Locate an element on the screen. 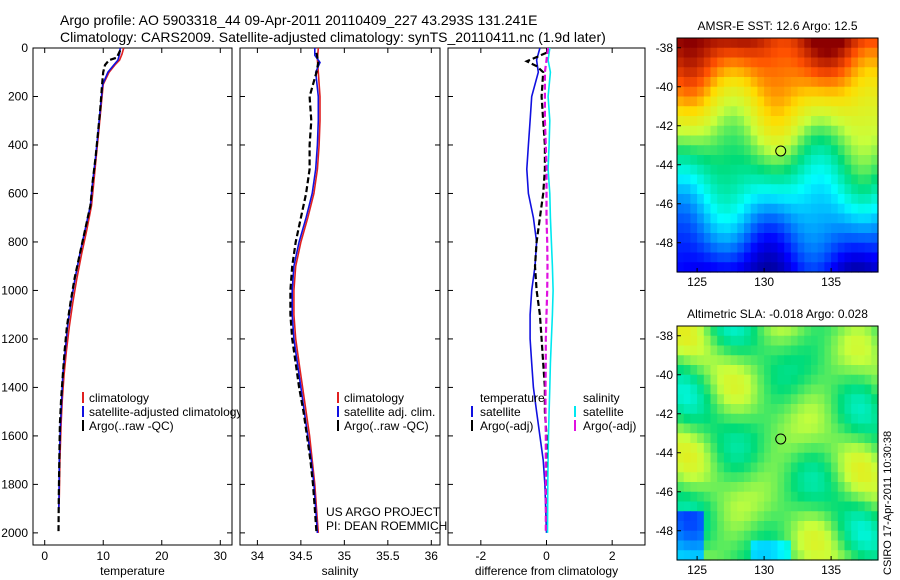  x-tick-label: 35 is located at coordinates (345, 556).